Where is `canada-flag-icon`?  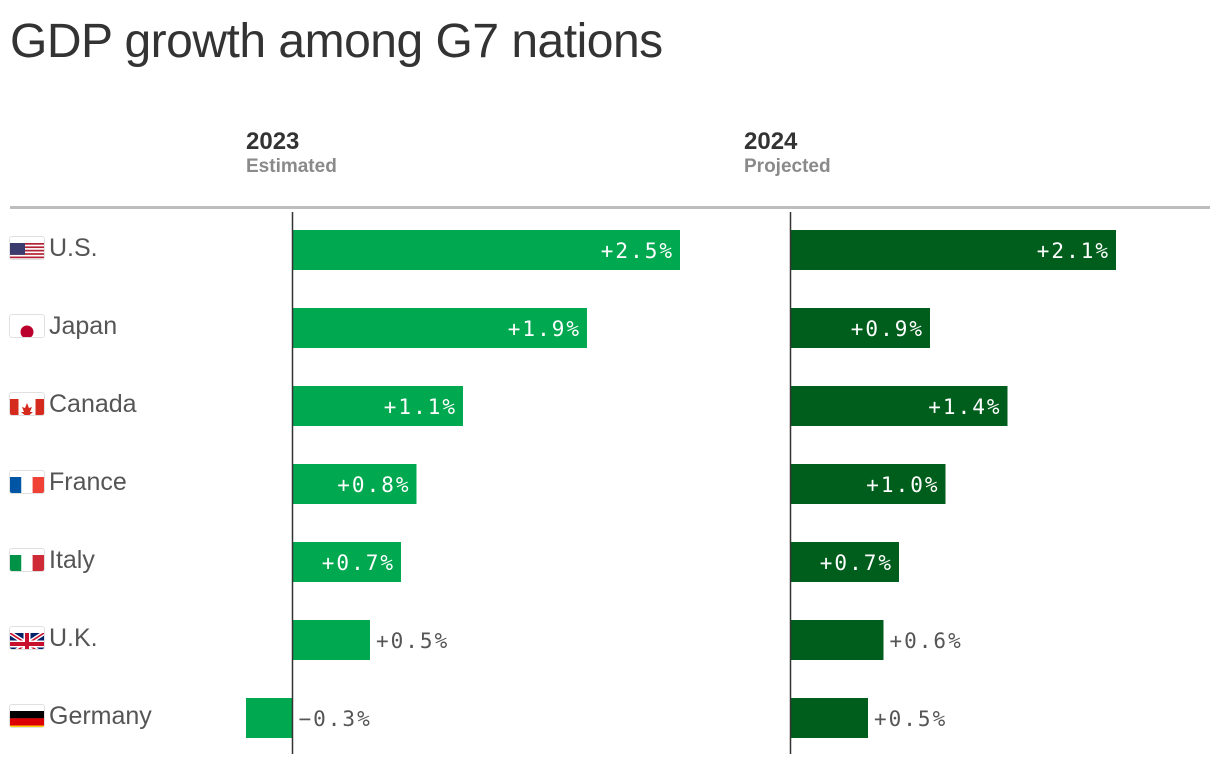 canada-flag-icon is located at coordinates (27, 404).